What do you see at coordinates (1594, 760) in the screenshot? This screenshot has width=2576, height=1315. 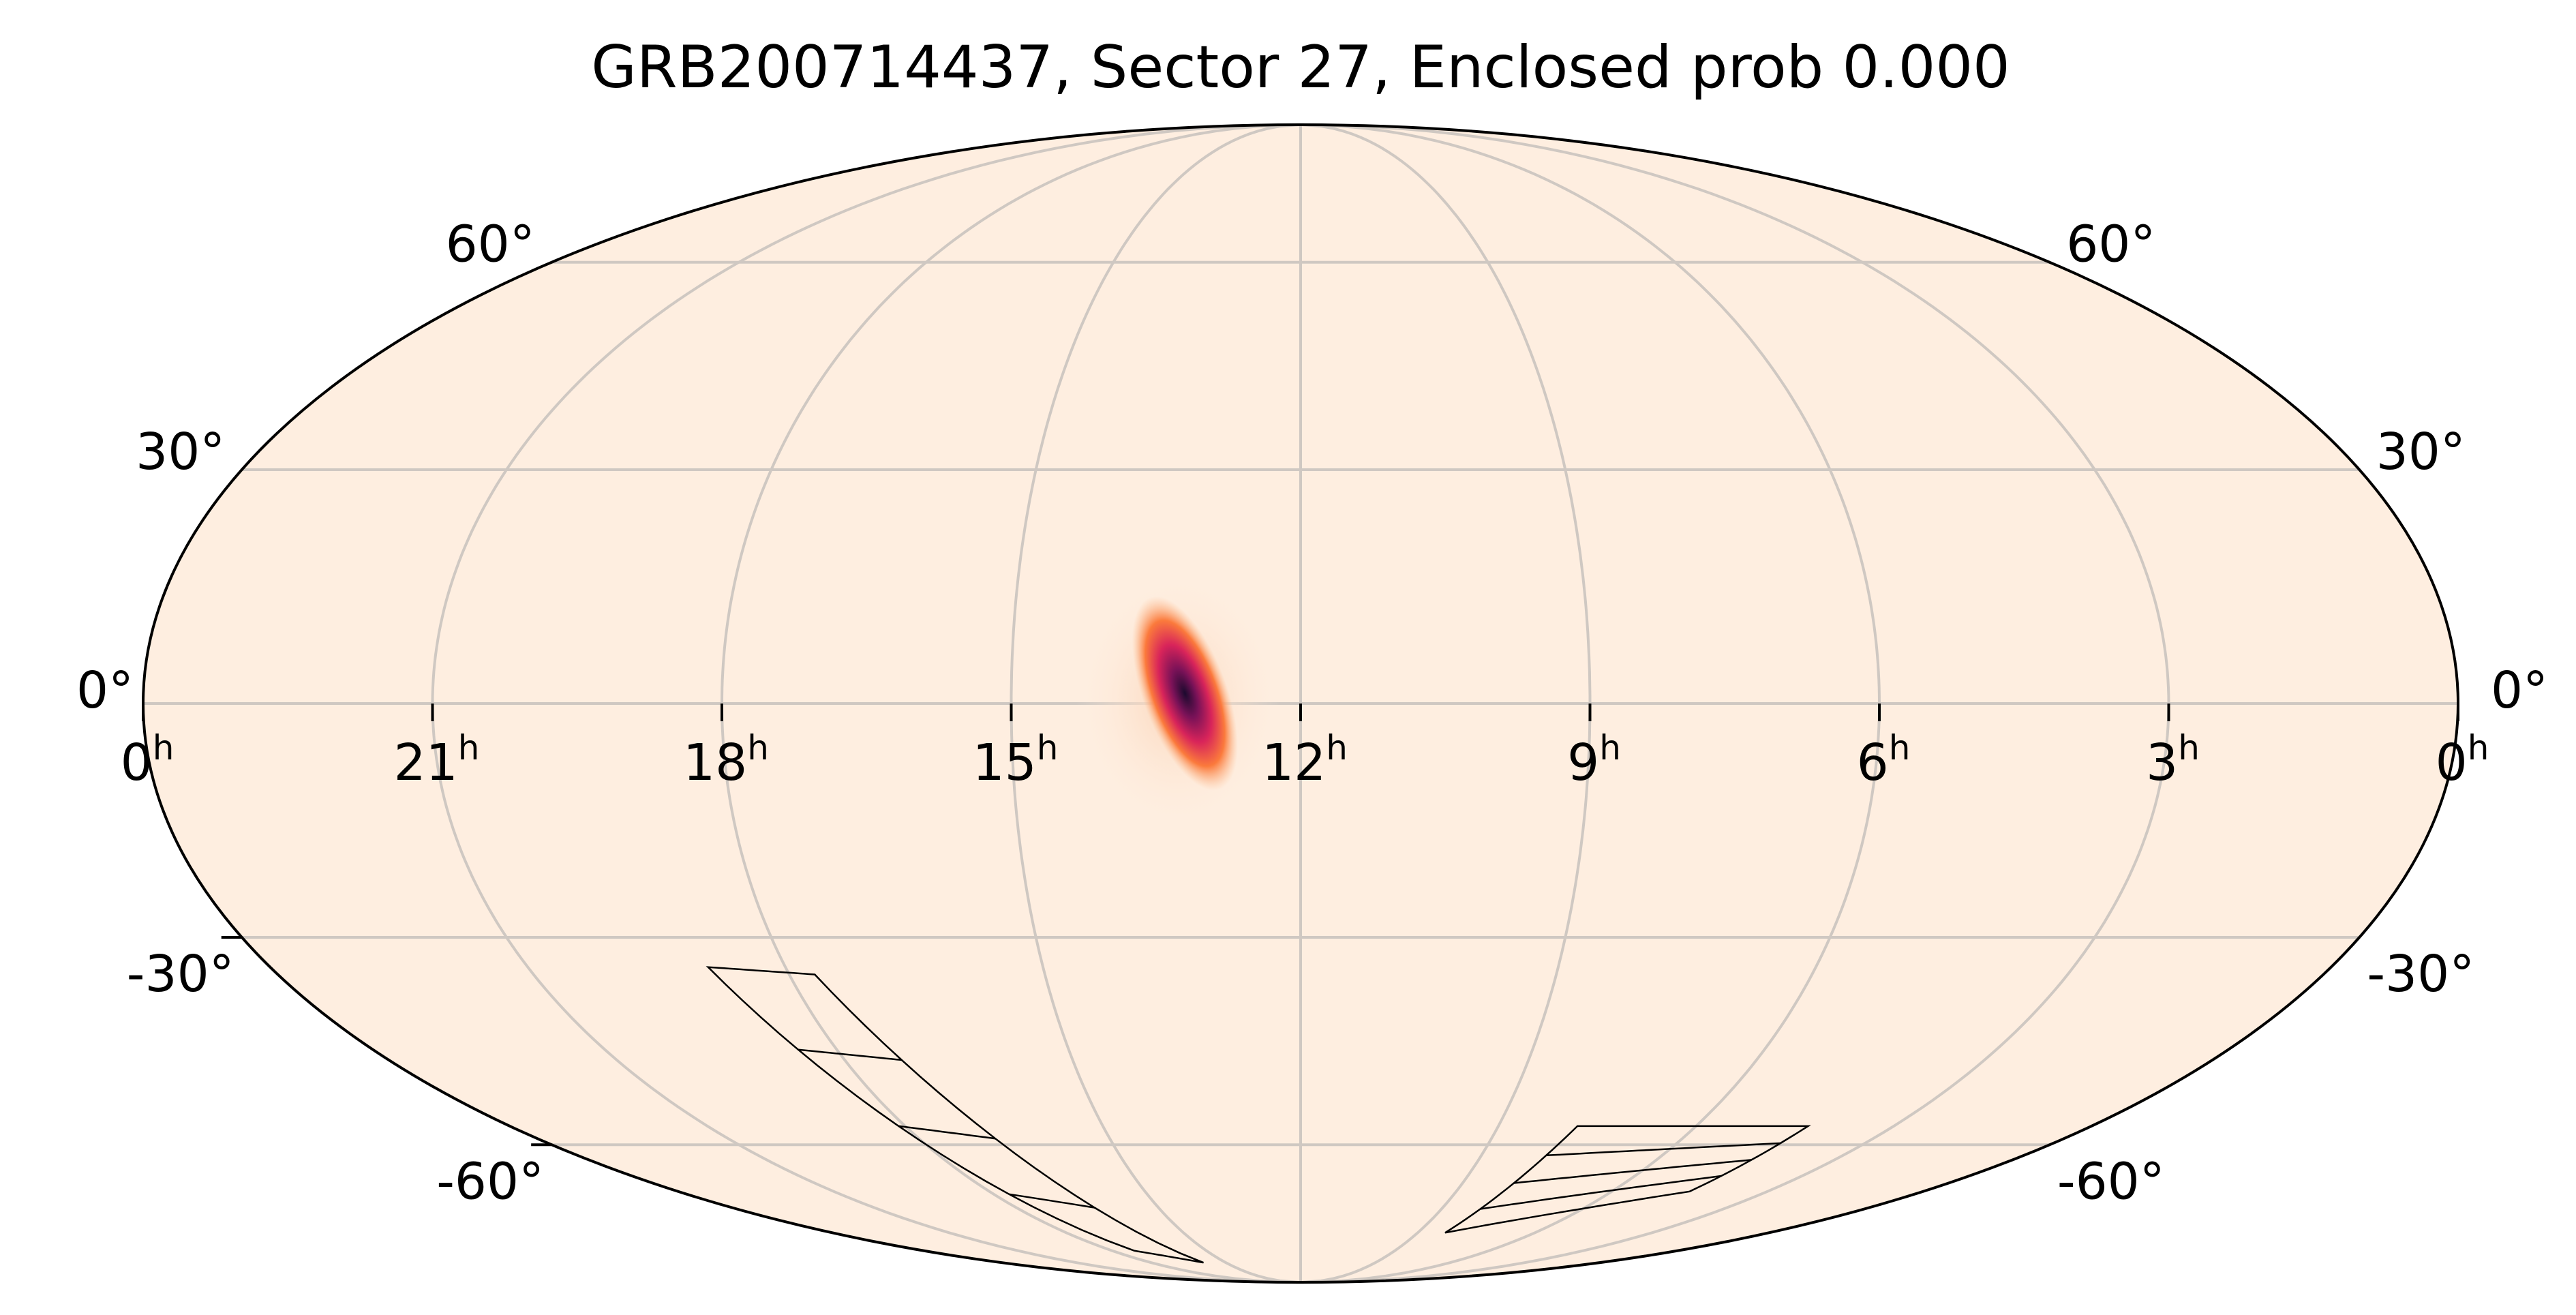 I see `ra-tick-label: 9h` at bounding box center [1594, 760].